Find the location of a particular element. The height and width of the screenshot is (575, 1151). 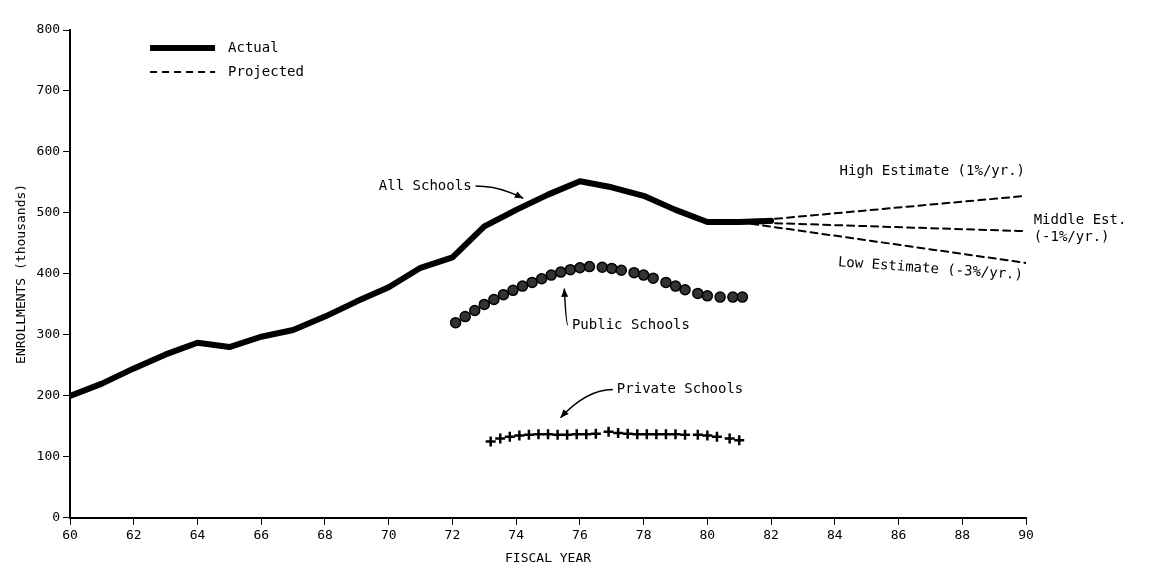

x-tick-label: 72 is located at coordinates (452, 534).